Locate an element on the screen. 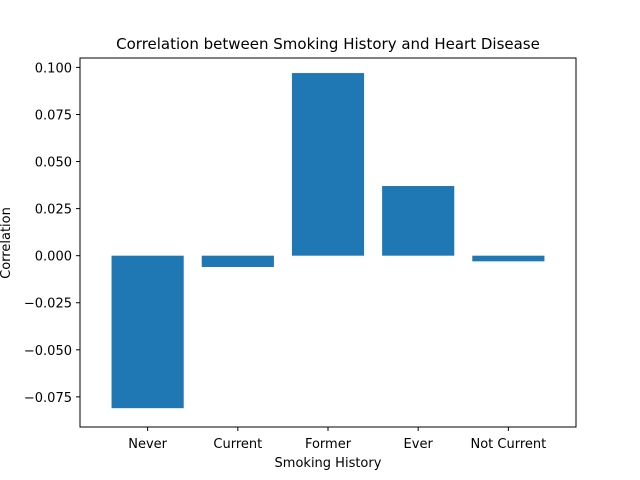 Image resolution: width=640 pixels, height=480 pixels. y-tick-label: −0.075 is located at coordinates (48, 398).